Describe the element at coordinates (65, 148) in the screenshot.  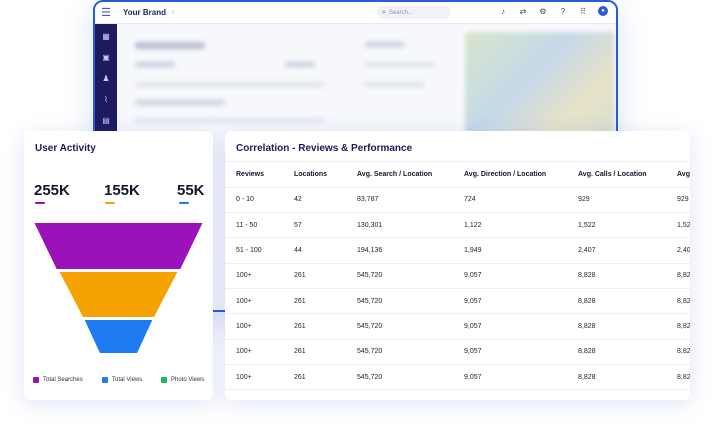
I see `card-title: User Activity` at that location.